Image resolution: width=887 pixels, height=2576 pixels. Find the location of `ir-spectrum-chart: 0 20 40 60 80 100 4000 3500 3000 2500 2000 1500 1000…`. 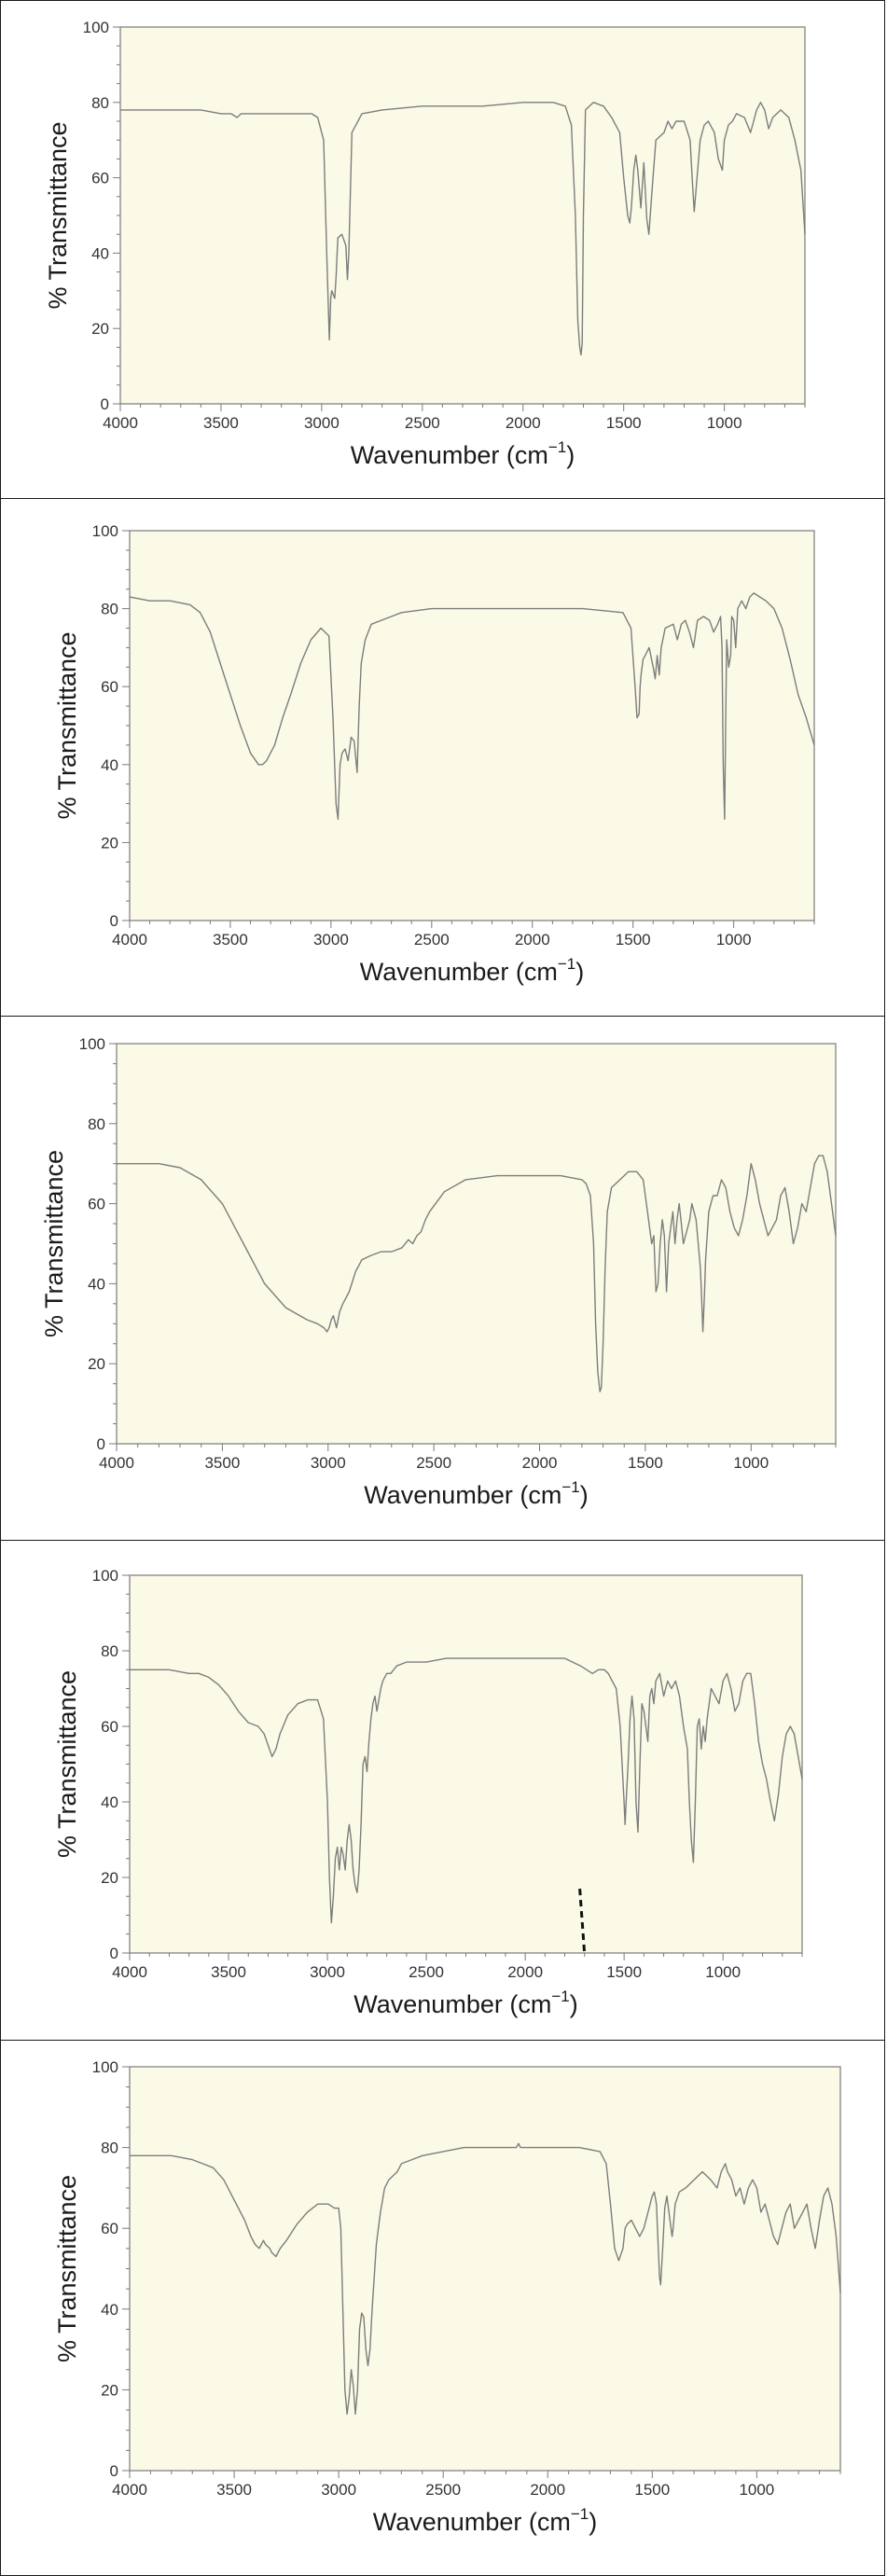

ir-spectrum-chart: 0 20 40 60 80 100 4000 3500 3000 2500 2000 1500 1000… is located at coordinates (428, 1792).